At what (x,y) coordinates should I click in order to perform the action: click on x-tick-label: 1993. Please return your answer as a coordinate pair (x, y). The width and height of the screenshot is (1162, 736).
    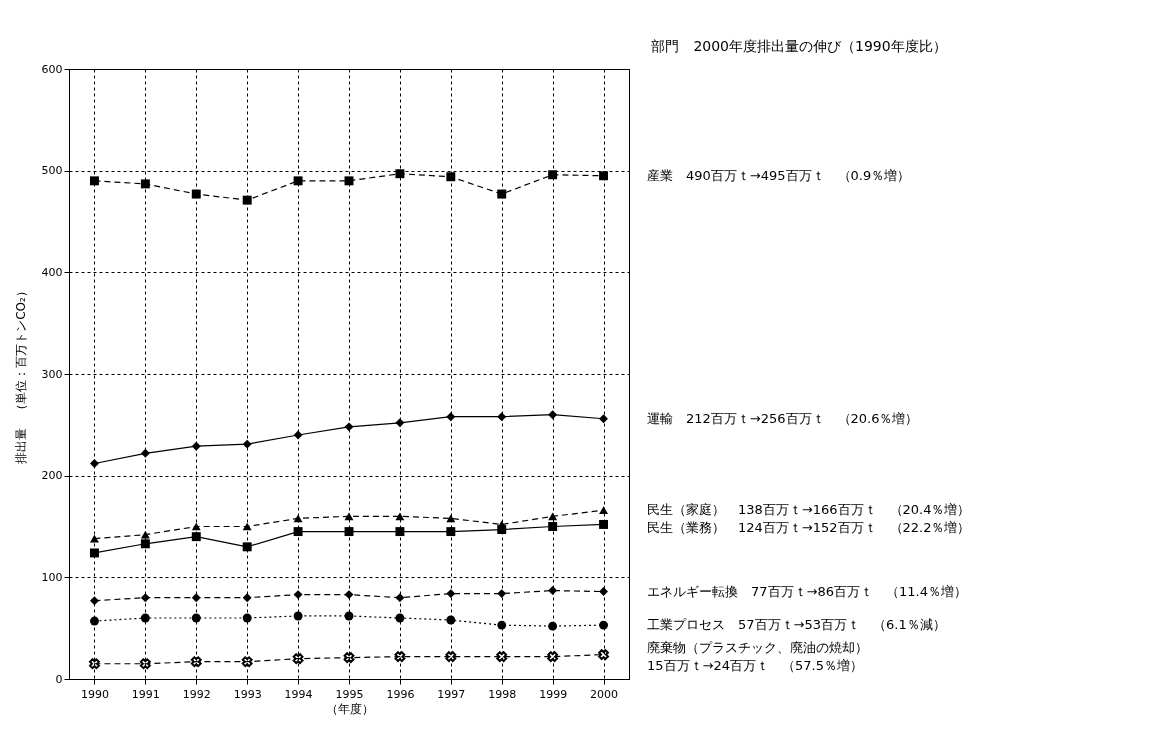
    Looking at the image, I should click on (247, 694).